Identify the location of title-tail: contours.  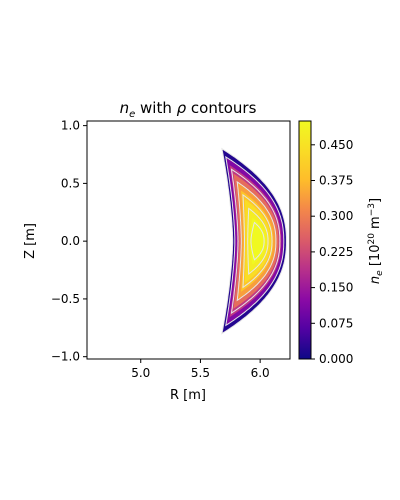
(221, 108).